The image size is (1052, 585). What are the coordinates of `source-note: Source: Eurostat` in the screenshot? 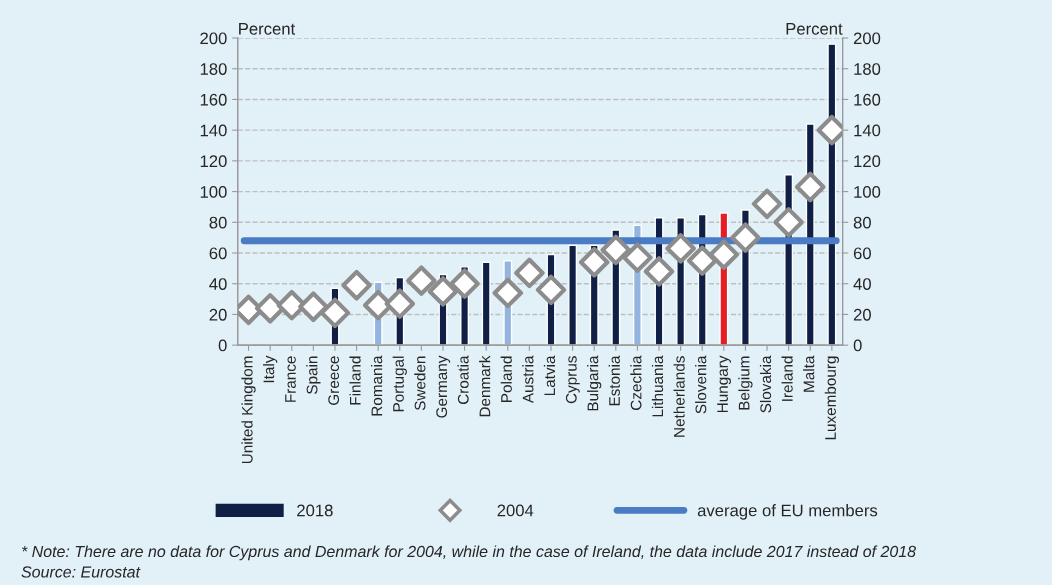 It's located at (81, 572).